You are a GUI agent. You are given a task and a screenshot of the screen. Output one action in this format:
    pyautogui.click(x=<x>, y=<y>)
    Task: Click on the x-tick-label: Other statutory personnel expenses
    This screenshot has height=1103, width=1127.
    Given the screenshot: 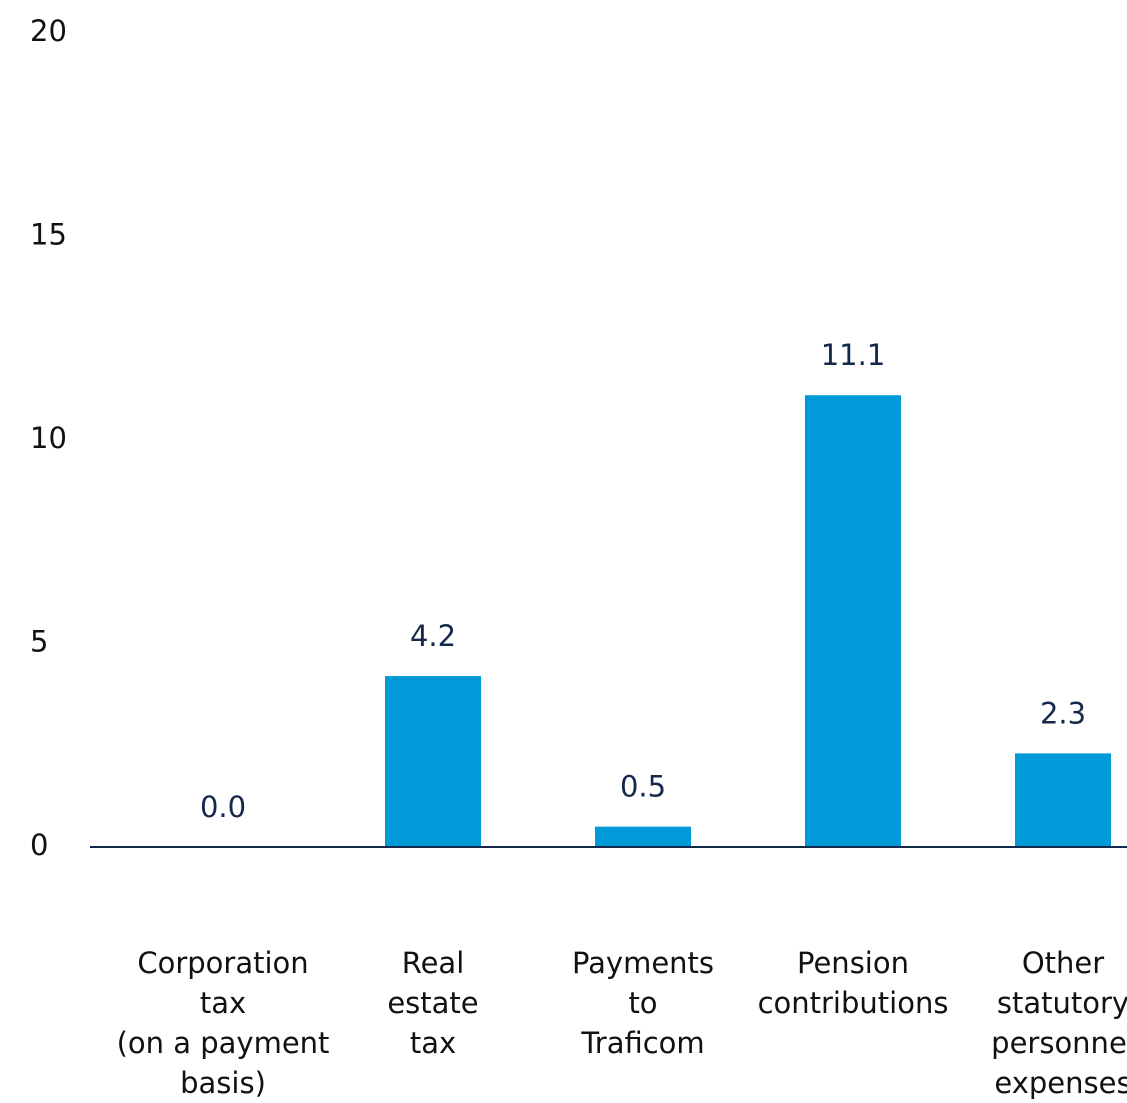 What is the action you would take?
    pyautogui.click(x=1059, y=1023)
    